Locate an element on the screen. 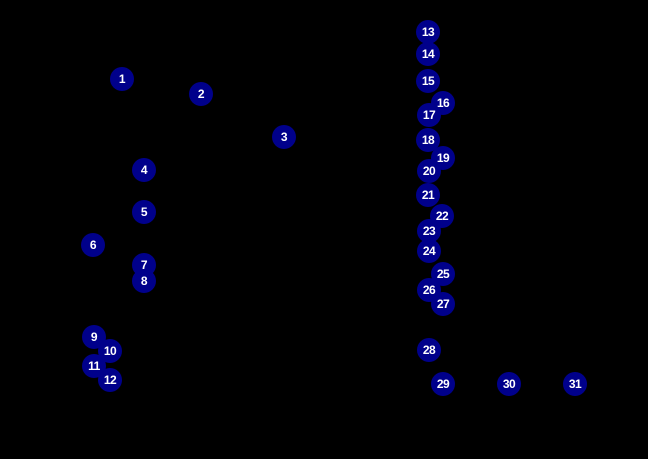 This screenshot has height=459, width=648. som-mark-5: 5 is located at coordinates (144, 212).